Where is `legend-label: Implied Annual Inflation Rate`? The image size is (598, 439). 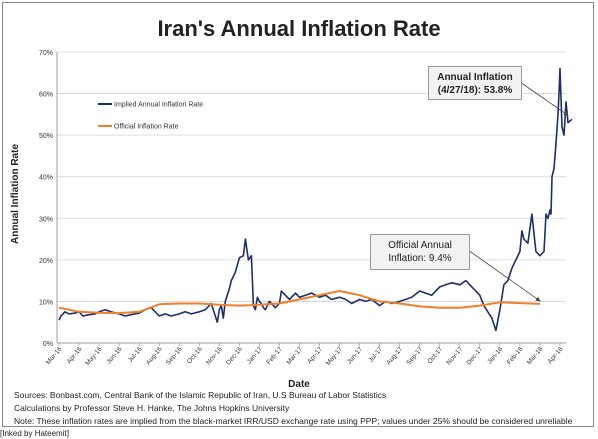 legend-label: Implied Annual Inflation Rate is located at coordinates (158, 105).